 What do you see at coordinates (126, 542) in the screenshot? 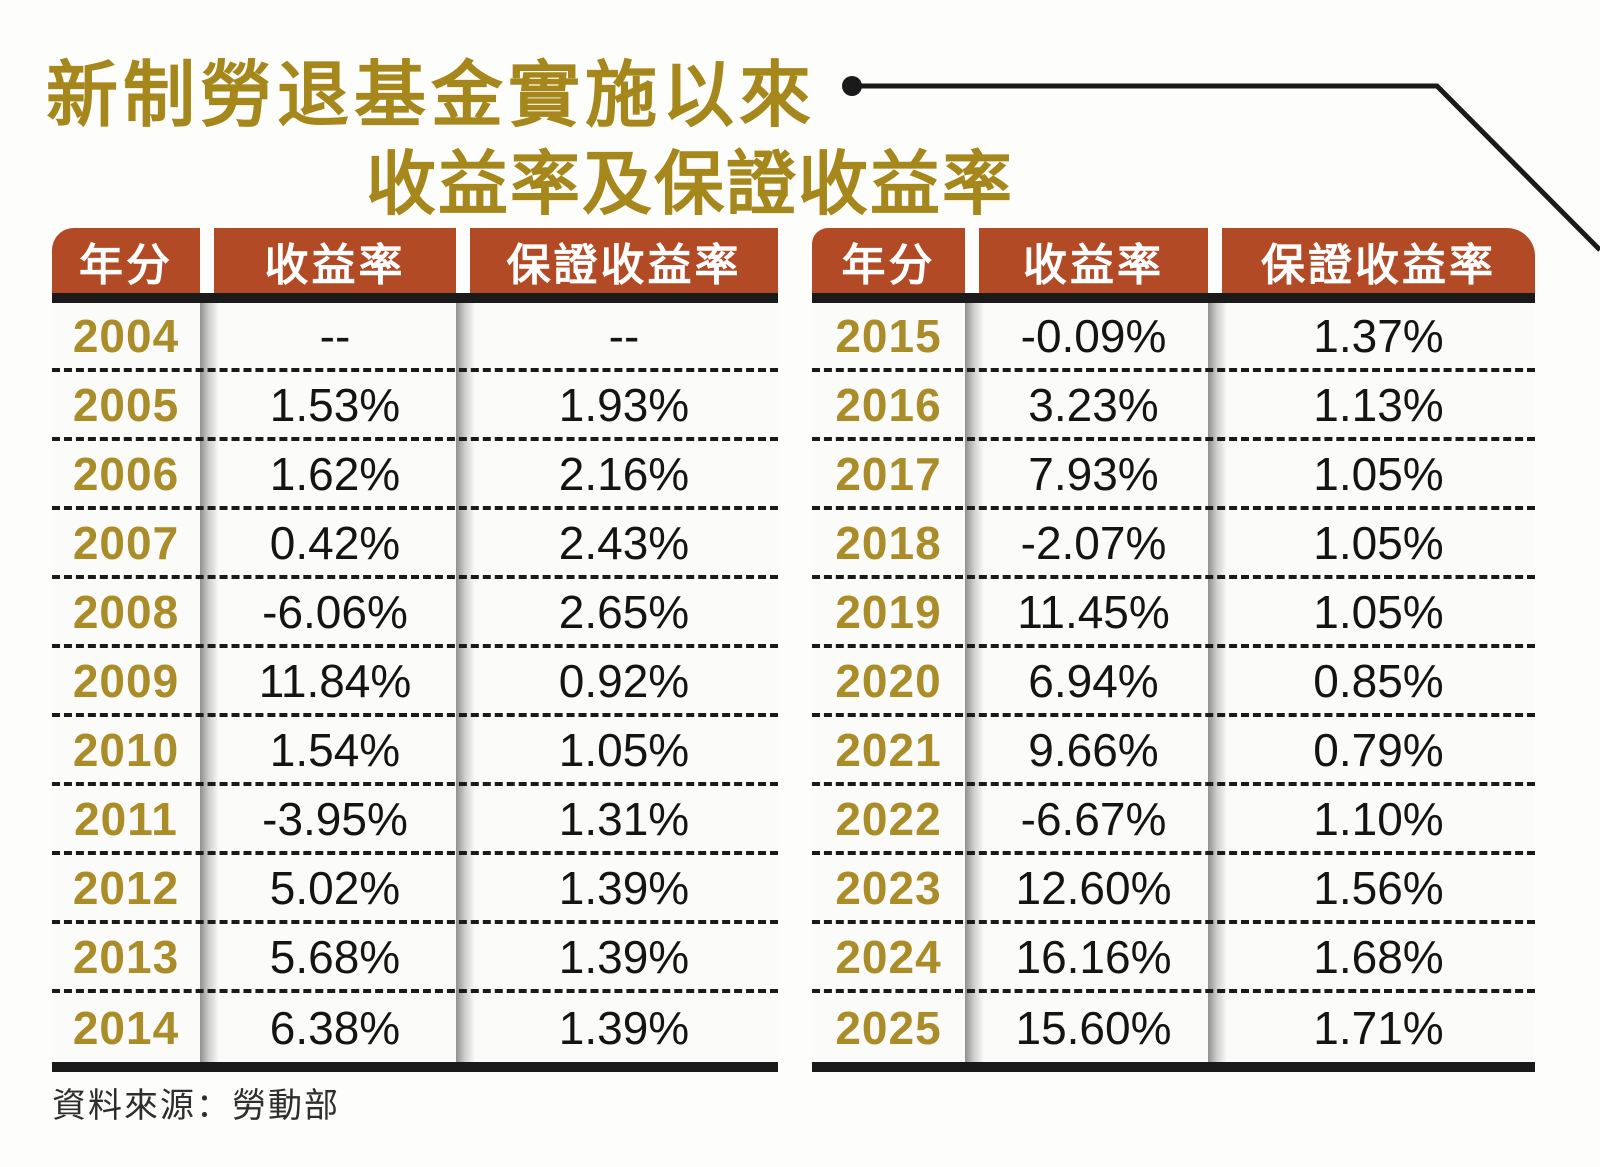
I see `year-cell: 2007` at bounding box center [126, 542].